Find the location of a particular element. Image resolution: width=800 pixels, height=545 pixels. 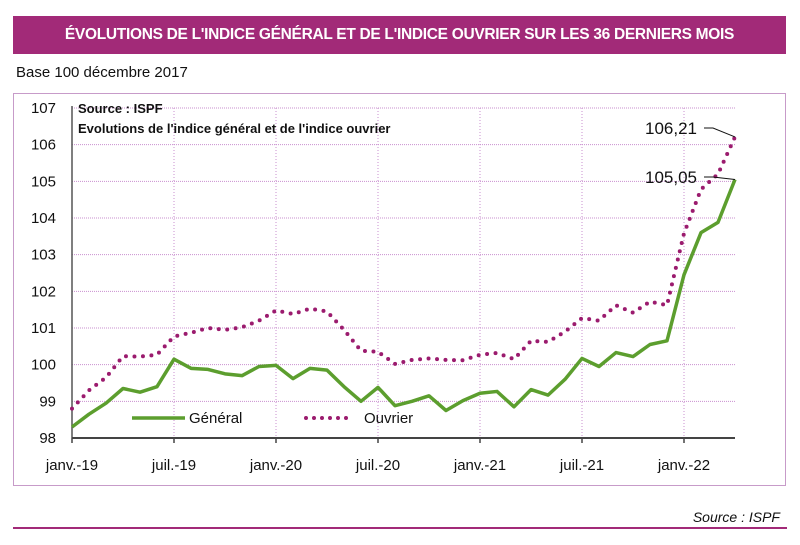

legend-label-general: Général is located at coordinates (215, 418).